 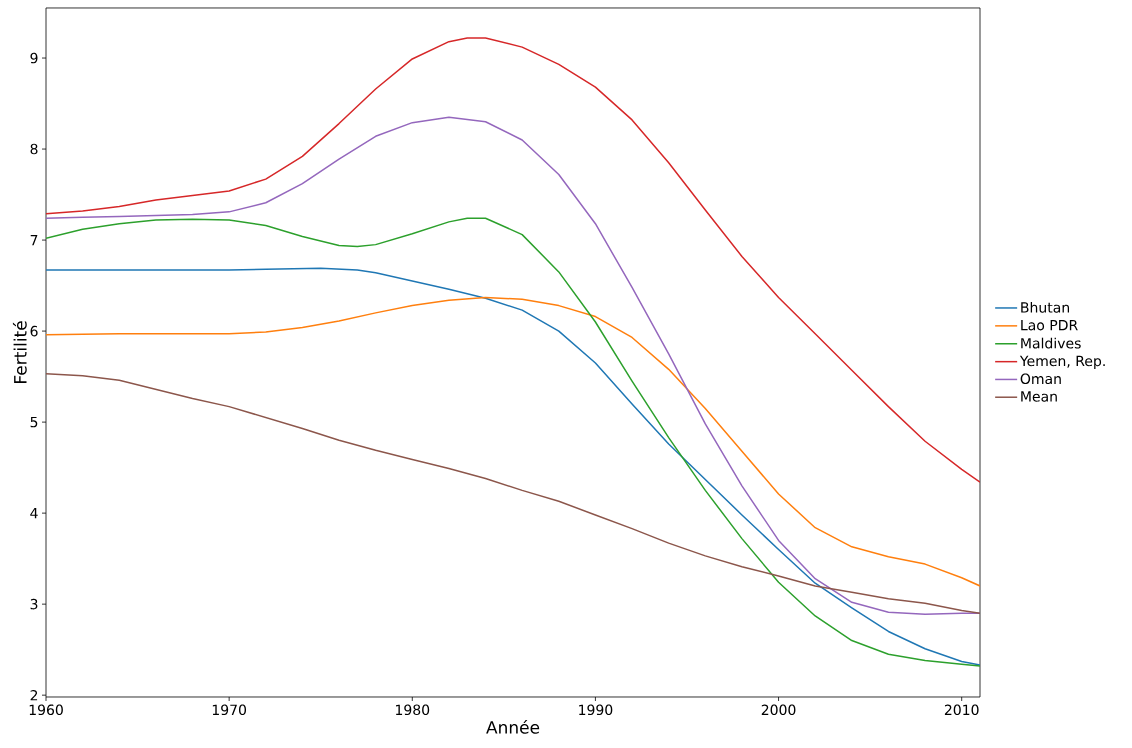 What do you see at coordinates (34, 422) in the screenshot?
I see `y-tick-label: 5` at bounding box center [34, 422].